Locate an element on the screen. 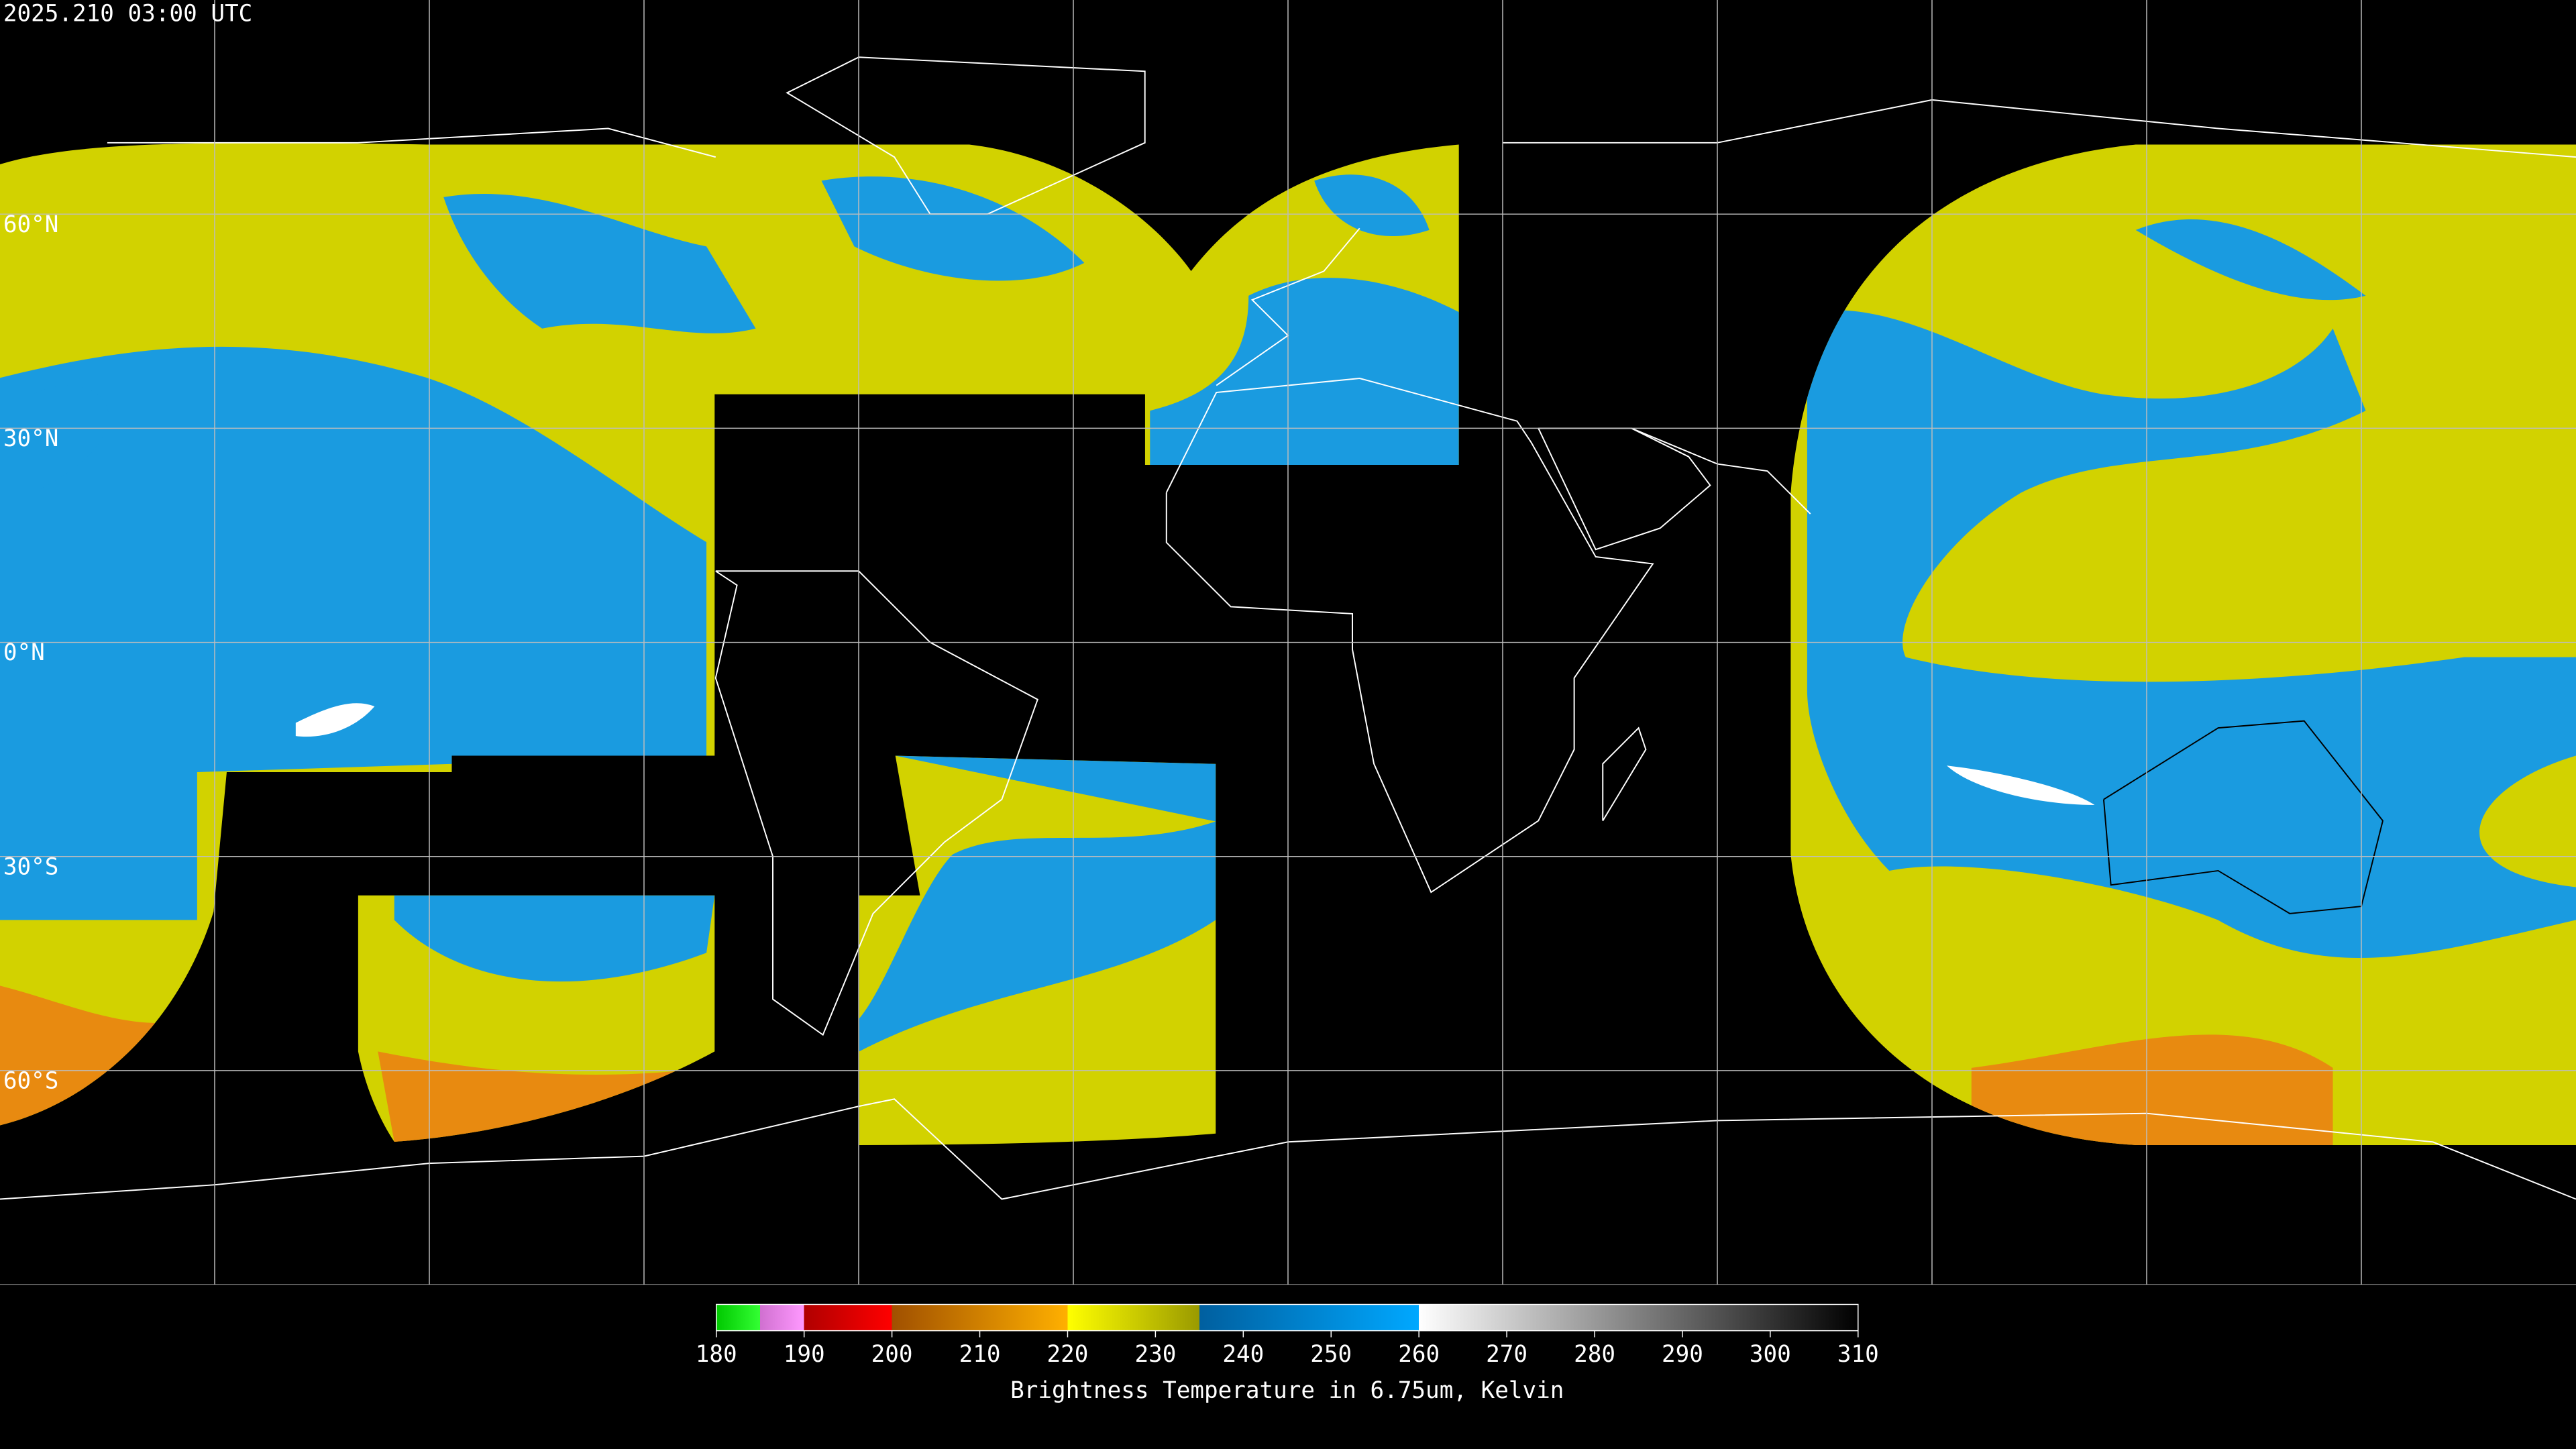 This screenshot has height=1449, width=2576. colorbar-tick-label: 220 is located at coordinates (1068, 1354).